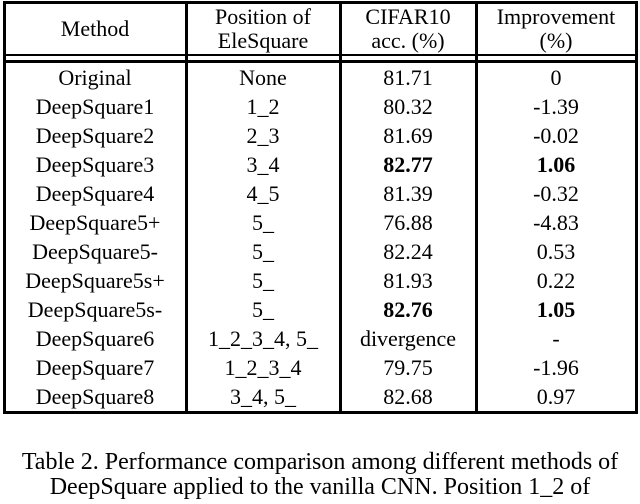 Image resolution: width=640 pixels, height=504 pixels. What do you see at coordinates (408, 16) in the screenshot?
I see `header-line: CIFAR10` at bounding box center [408, 16].